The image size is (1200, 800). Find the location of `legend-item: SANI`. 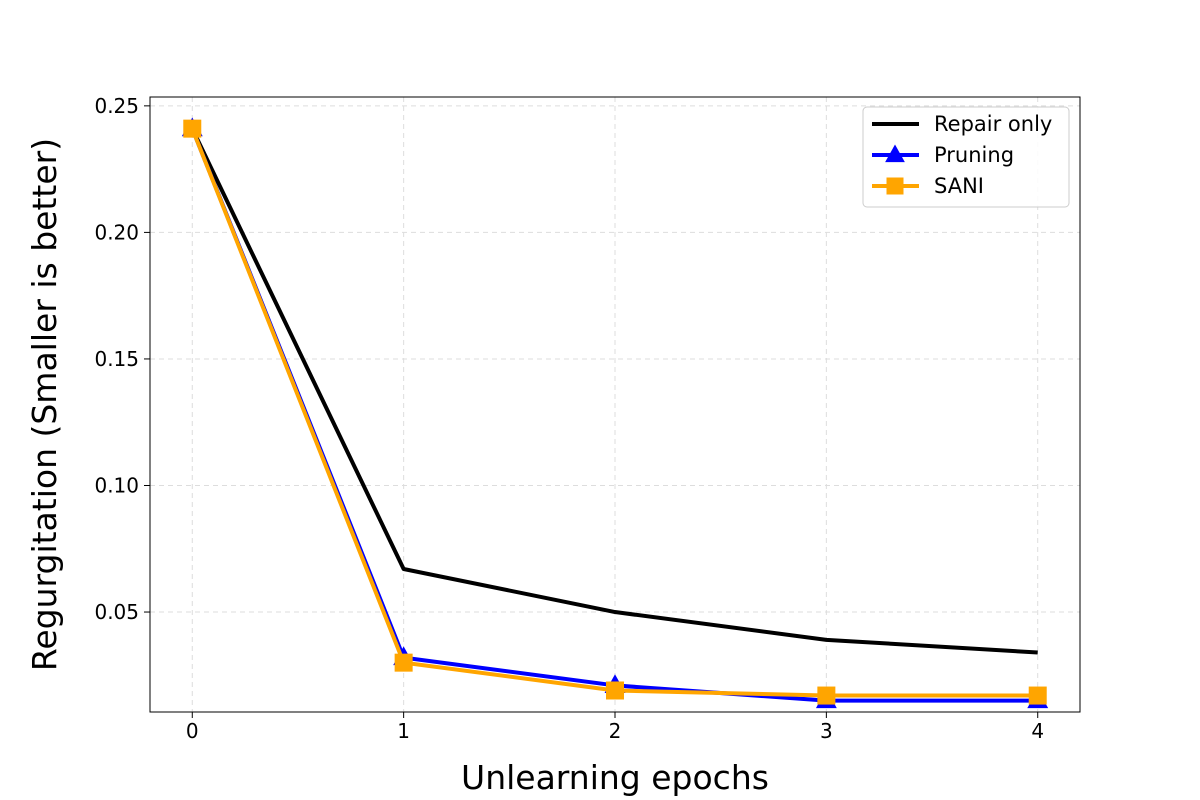

legend-item: SANI is located at coordinates (928, 186).